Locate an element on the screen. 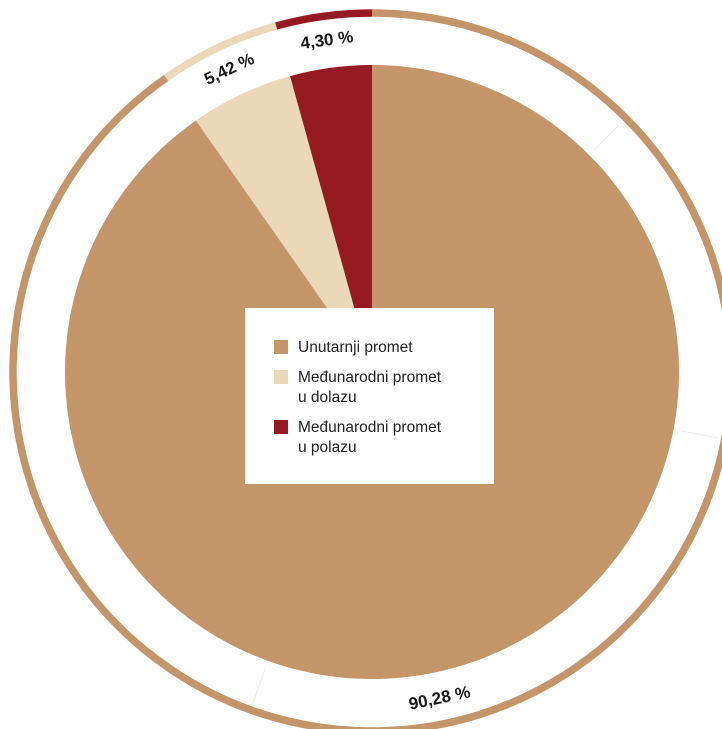  legend-label: Međunarodni promet u polazu is located at coordinates (369, 438).